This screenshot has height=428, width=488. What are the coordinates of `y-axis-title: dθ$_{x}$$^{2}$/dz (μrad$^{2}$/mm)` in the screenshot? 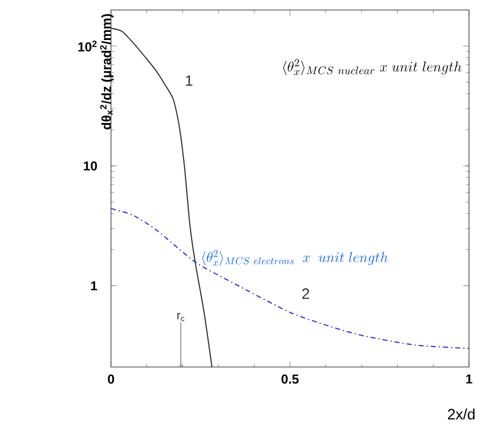 It's located at (107, 72).